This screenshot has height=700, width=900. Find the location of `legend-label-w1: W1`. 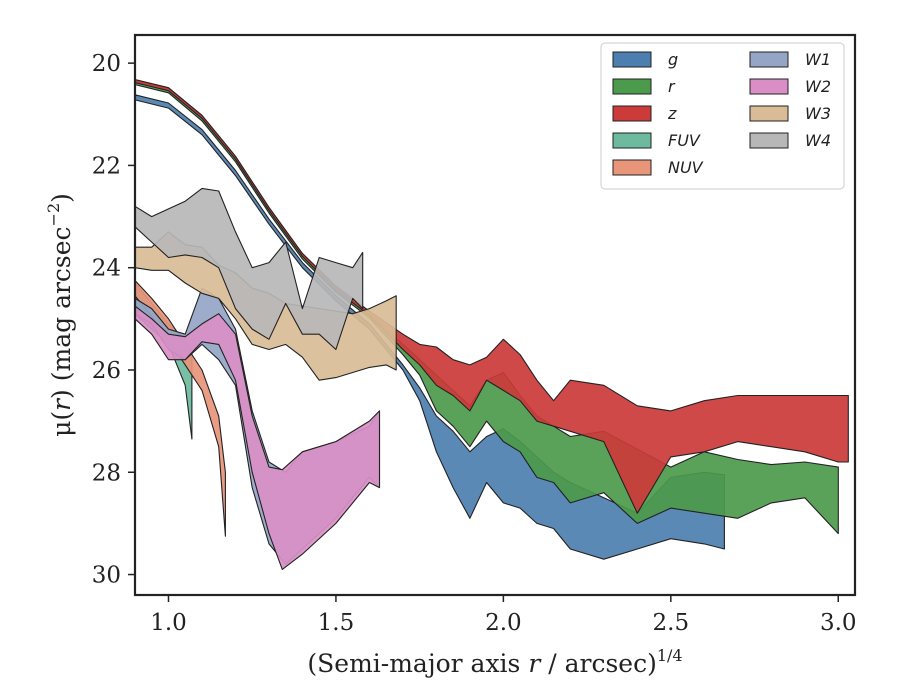

legend-label-w1: W1 is located at coordinates (818, 59).